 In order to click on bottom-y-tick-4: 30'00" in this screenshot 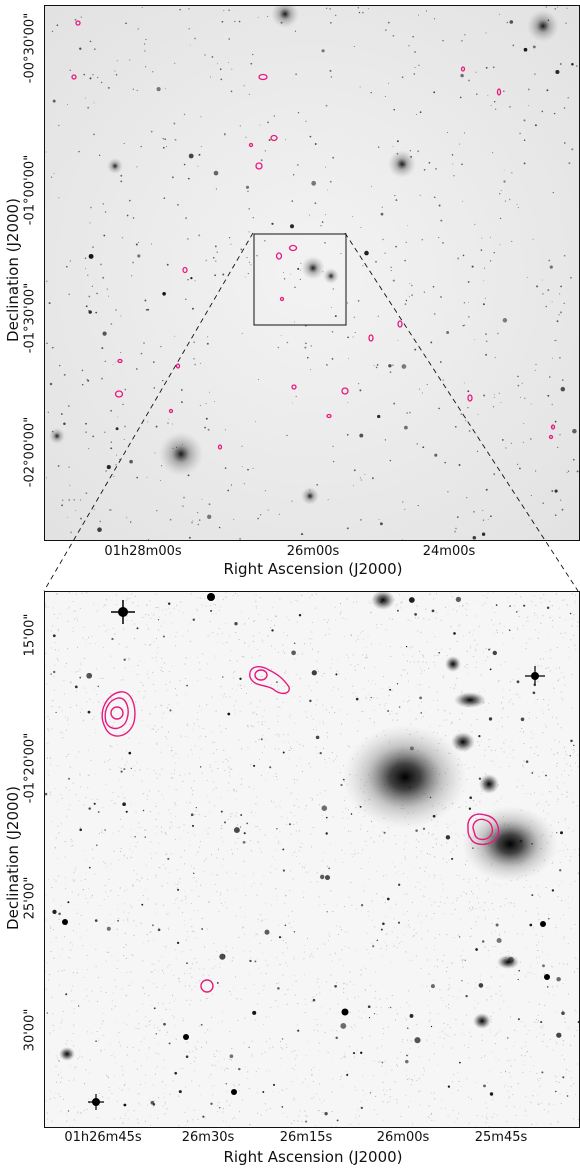, I will do `click(30, 1030)`.